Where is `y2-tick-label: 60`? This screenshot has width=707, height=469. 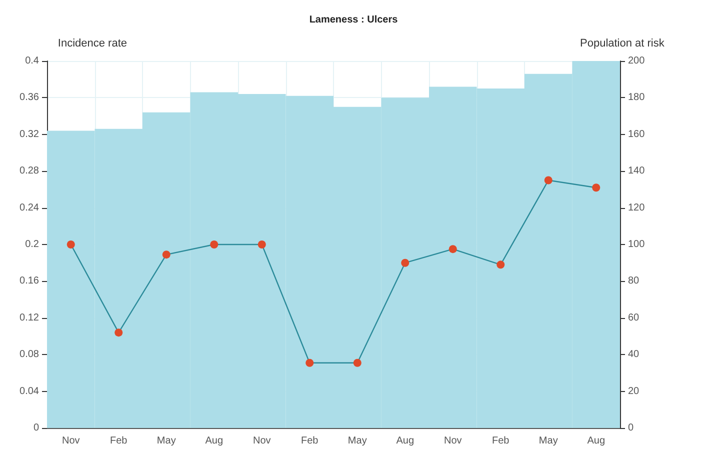
y2-tick-label: 60 is located at coordinates (634, 318).